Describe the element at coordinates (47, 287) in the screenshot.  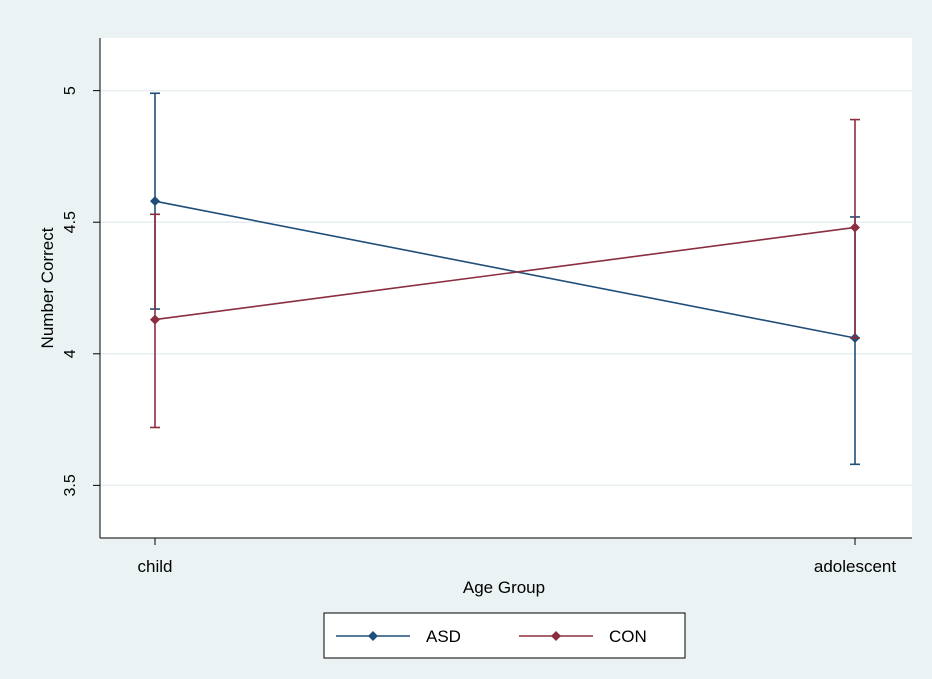
I see `y-axis-title: Number Correct` at that location.